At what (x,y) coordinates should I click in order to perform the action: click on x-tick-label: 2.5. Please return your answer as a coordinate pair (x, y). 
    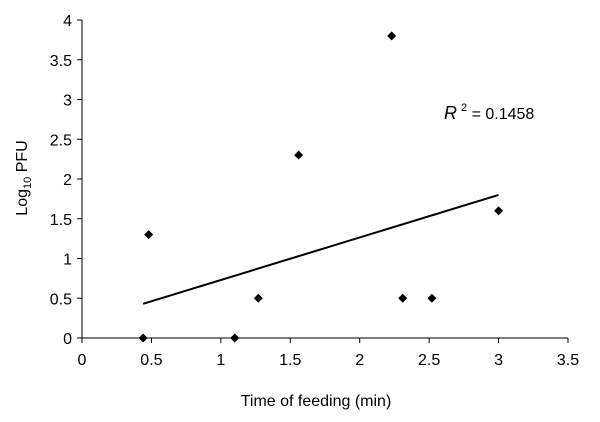
    Looking at the image, I should click on (429, 360).